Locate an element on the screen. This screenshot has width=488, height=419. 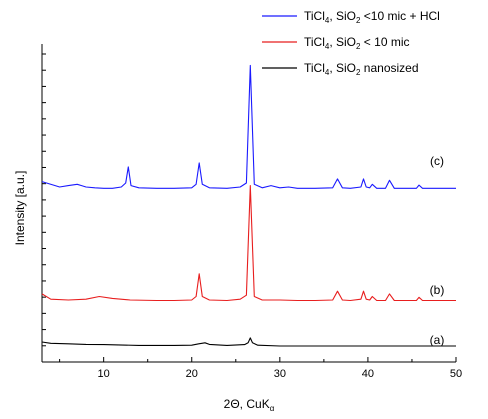
x-tick-label: 40 is located at coordinates (368, 374).